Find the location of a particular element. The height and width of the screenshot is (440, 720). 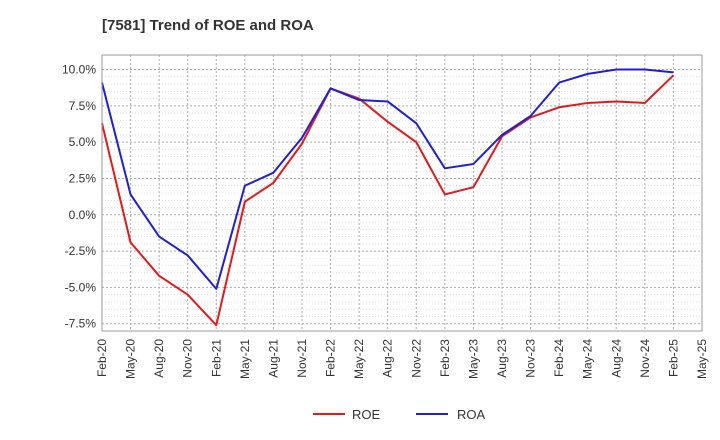

x-tick-label: Feb-23 is located at coordinates (445, 358).